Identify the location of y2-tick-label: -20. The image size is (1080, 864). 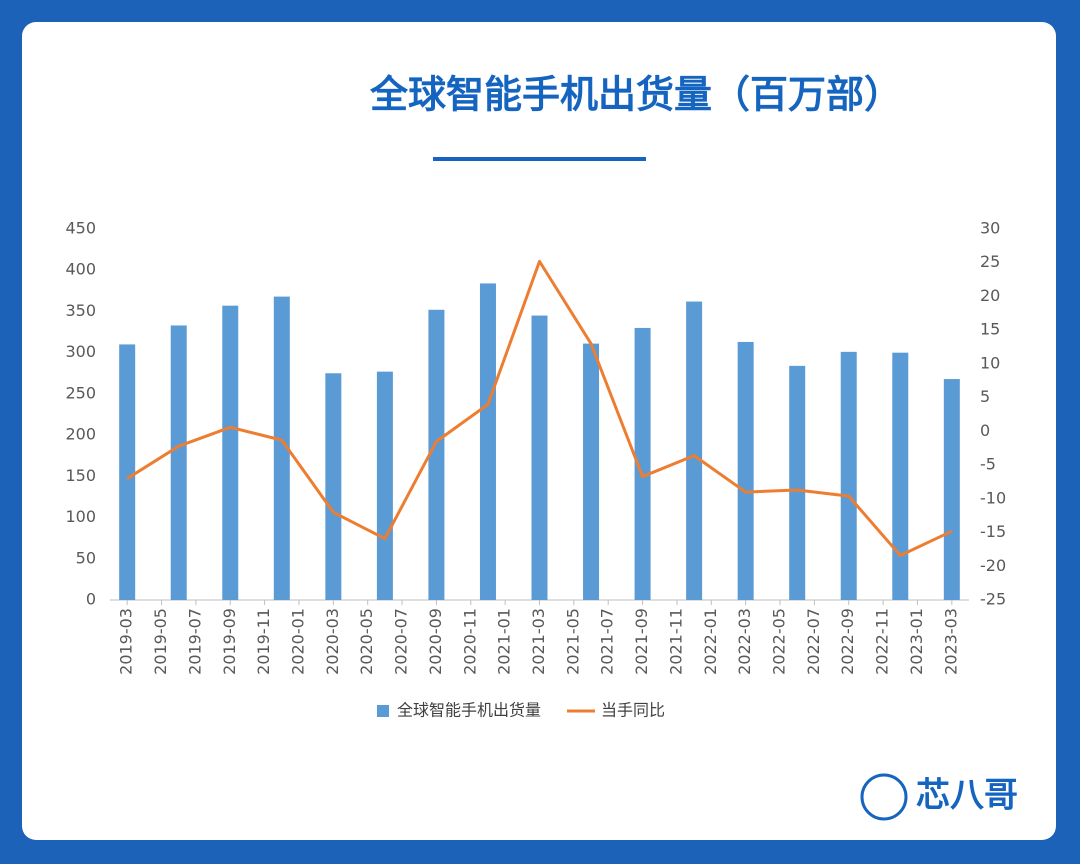
(993, 565).